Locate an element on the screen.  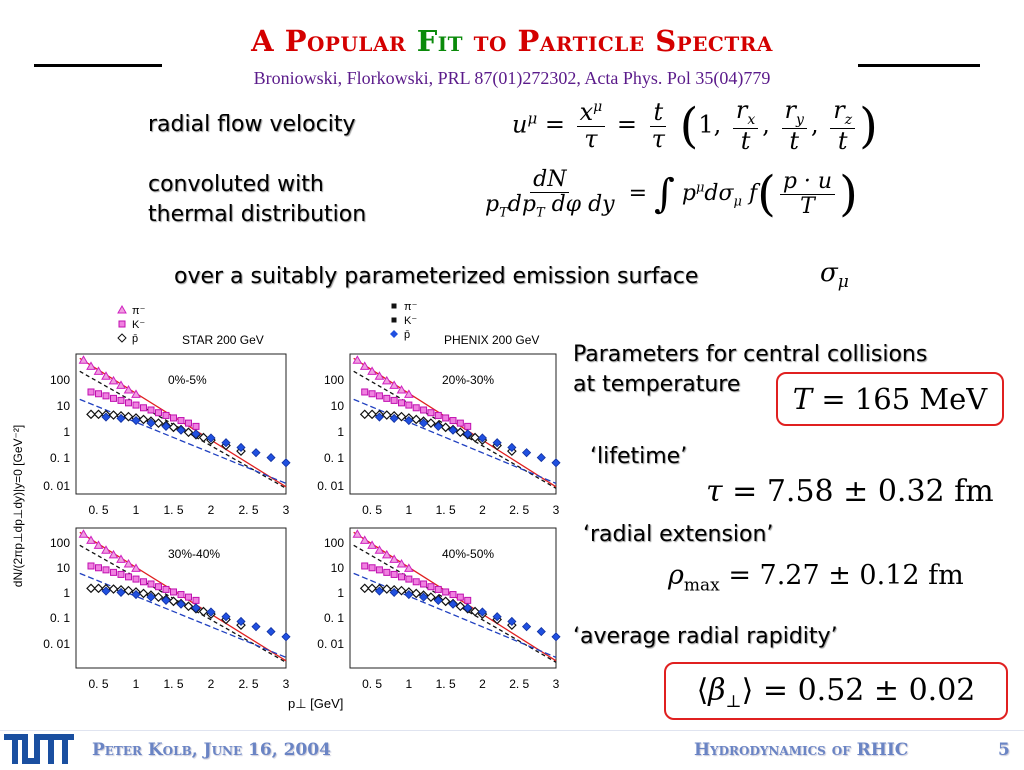
label-convoluted-2: thermal distribution is located at coordinates (257, 214).